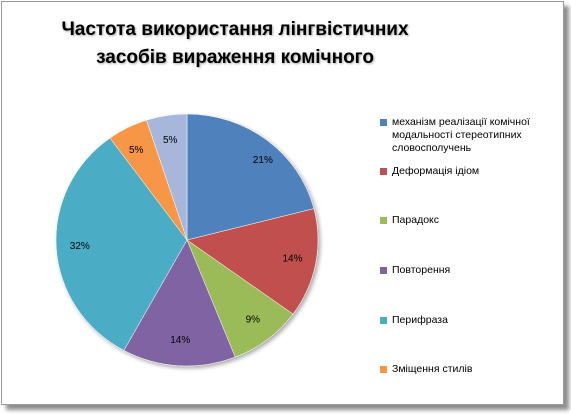 The height and width of the screenshot is (414, 571). Describe the element at coordinates (432, 369) in the screenshot. I see `legend-label: Зміщення стилів` at that location.